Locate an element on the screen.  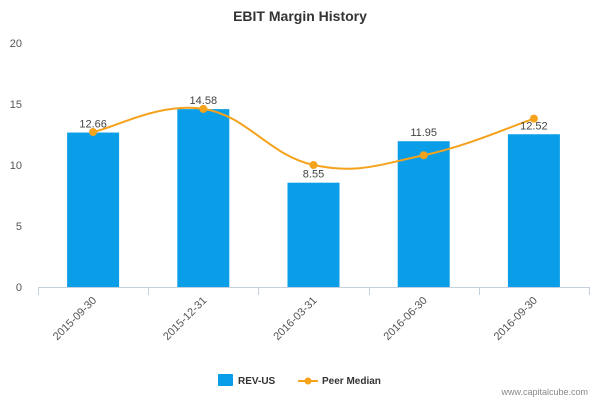
bar-data-label: 14.58 is located at coordinates (204, 101).